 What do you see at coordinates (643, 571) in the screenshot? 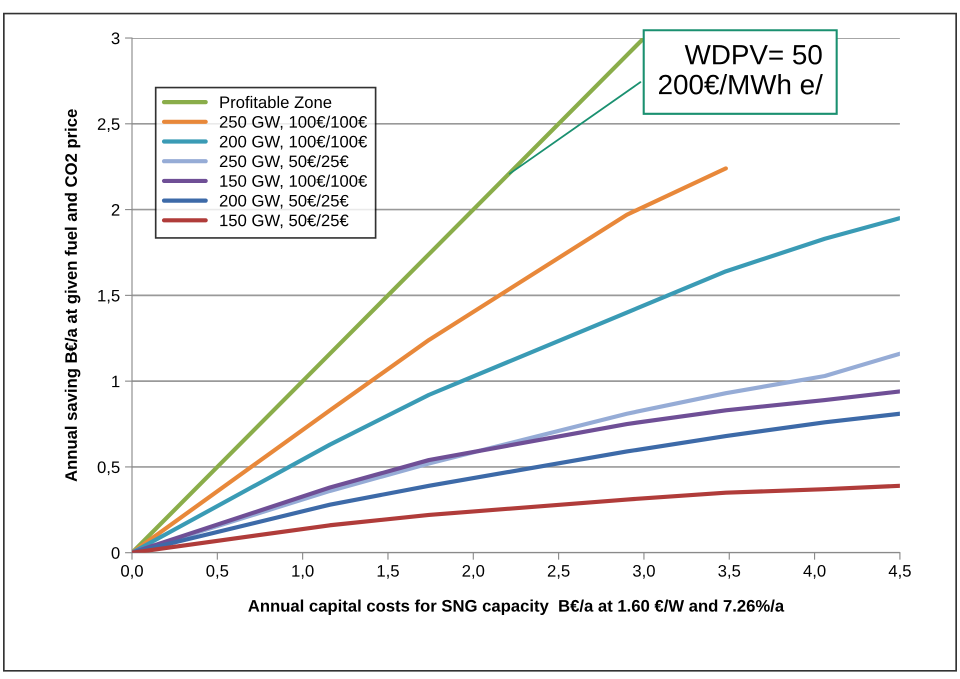
I see `x-tick-label: 3,0` at bounding box center [643, 571].